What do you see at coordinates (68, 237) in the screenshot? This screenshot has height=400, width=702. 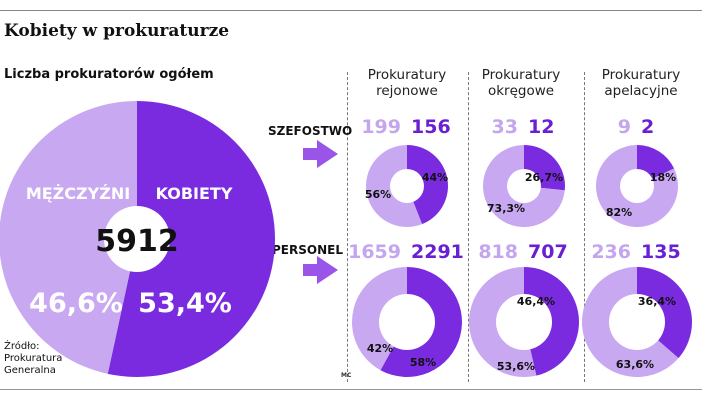 I see `pie-slice-men` at bounding box center [68, 237].